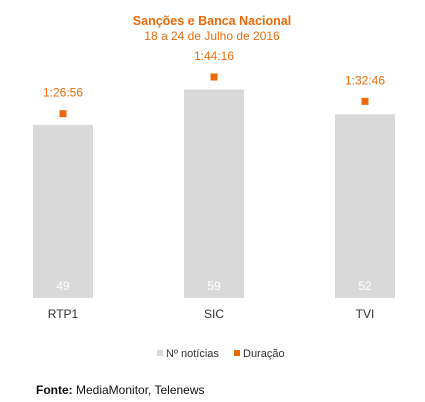 This screenshot has height=402, width=425. Describe the element at coordinates (365, 80) in the screenshot. I see `duration-label: 1:32:46` at that location.